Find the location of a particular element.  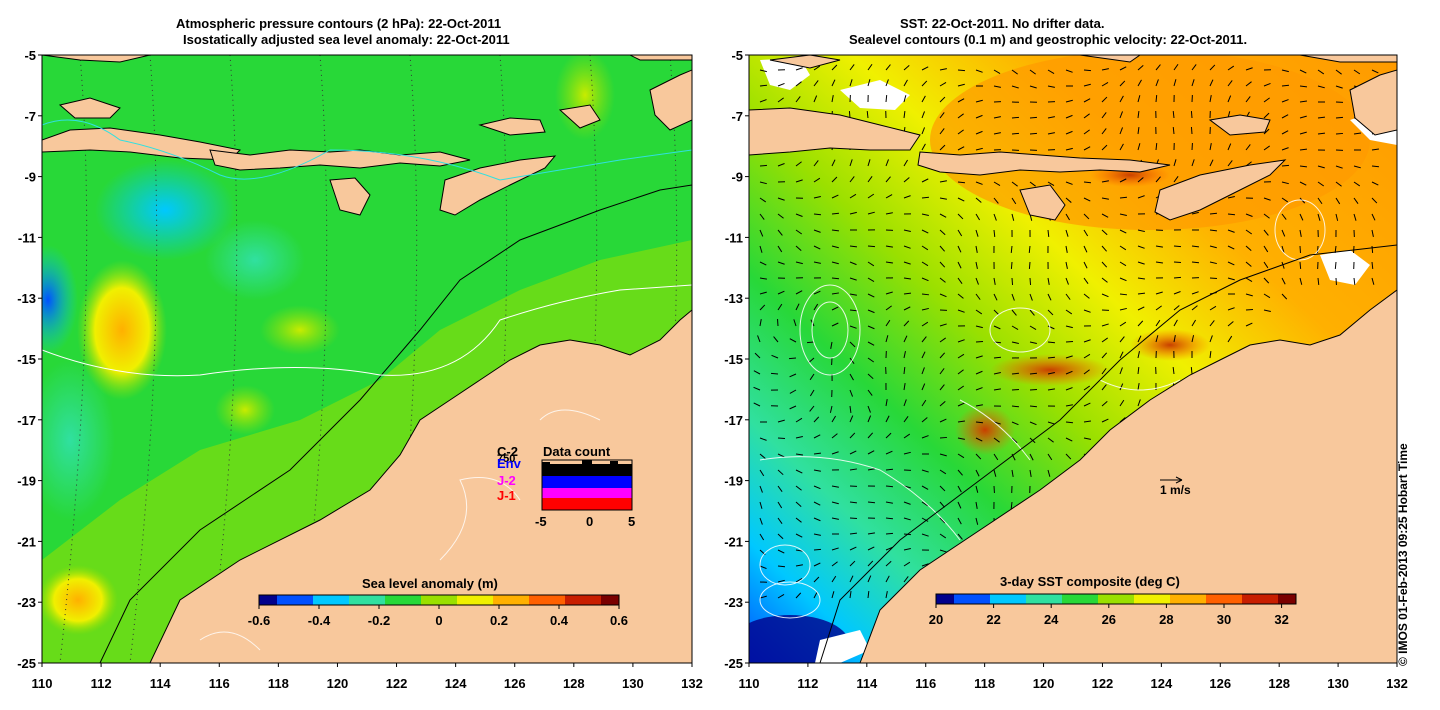

legend-c2: C-2 is located at coordinates (507, 451).